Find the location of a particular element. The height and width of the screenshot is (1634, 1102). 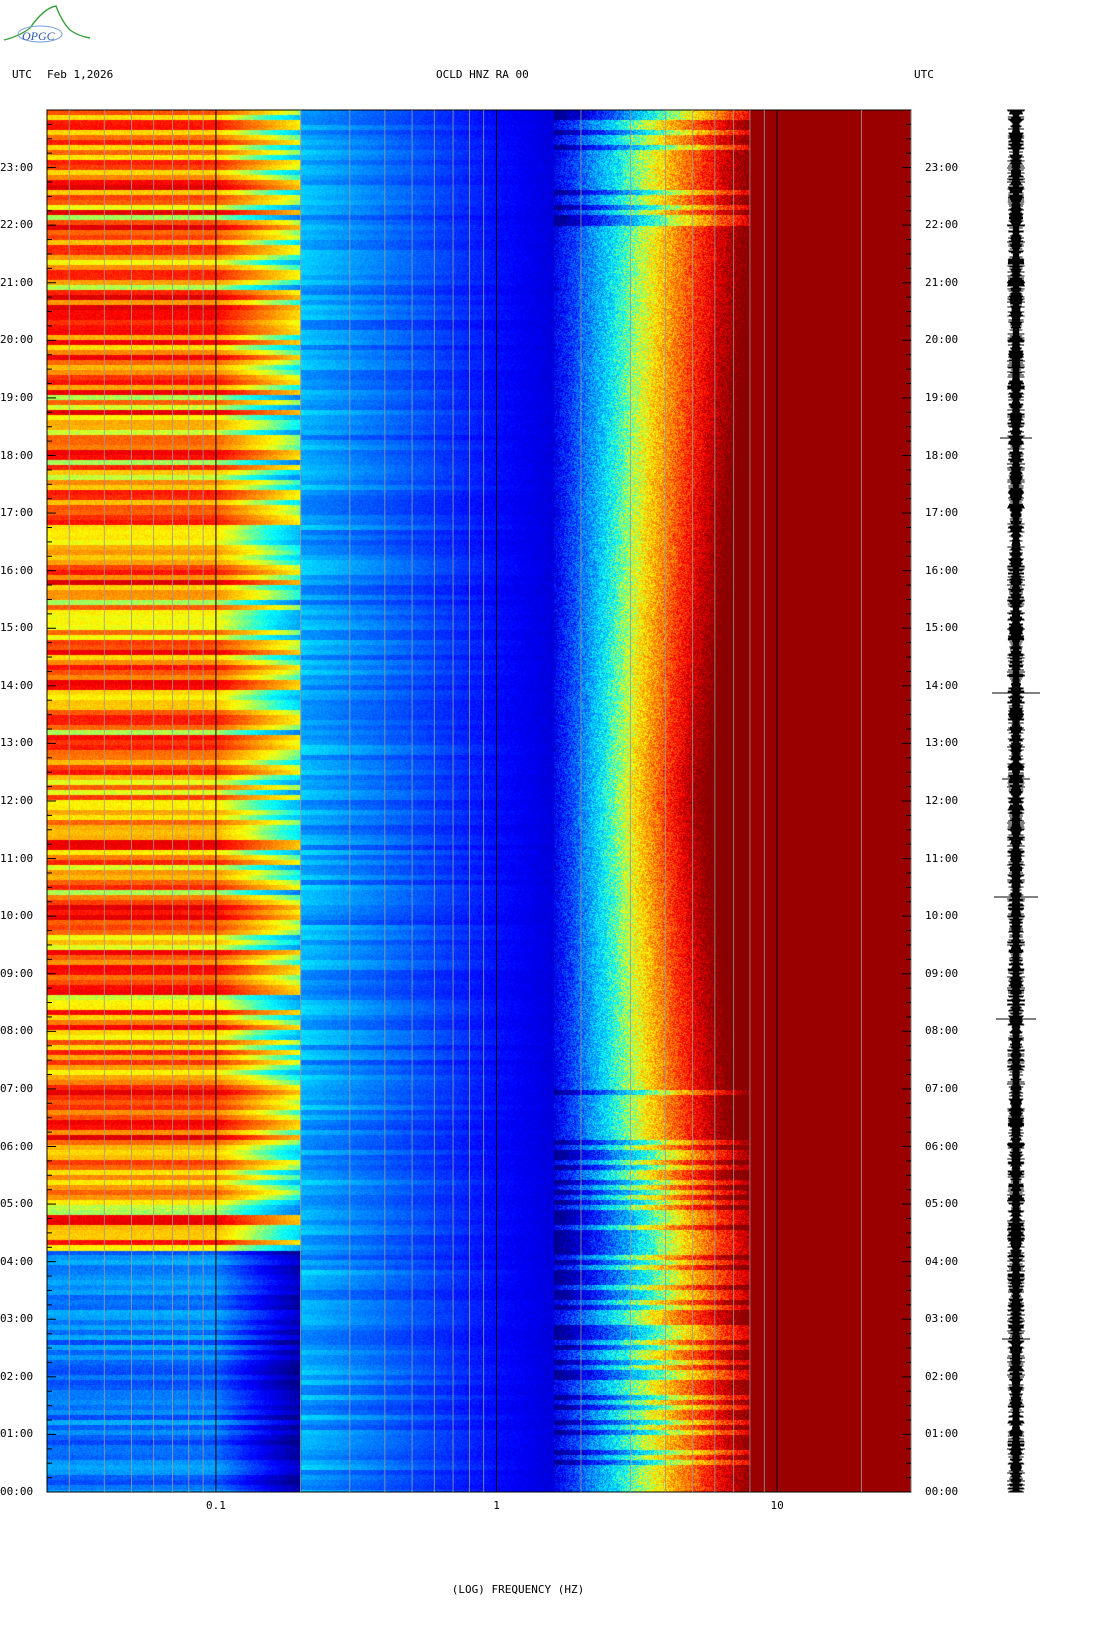

seismogram-waveform is located at coordinates (1016, 801).